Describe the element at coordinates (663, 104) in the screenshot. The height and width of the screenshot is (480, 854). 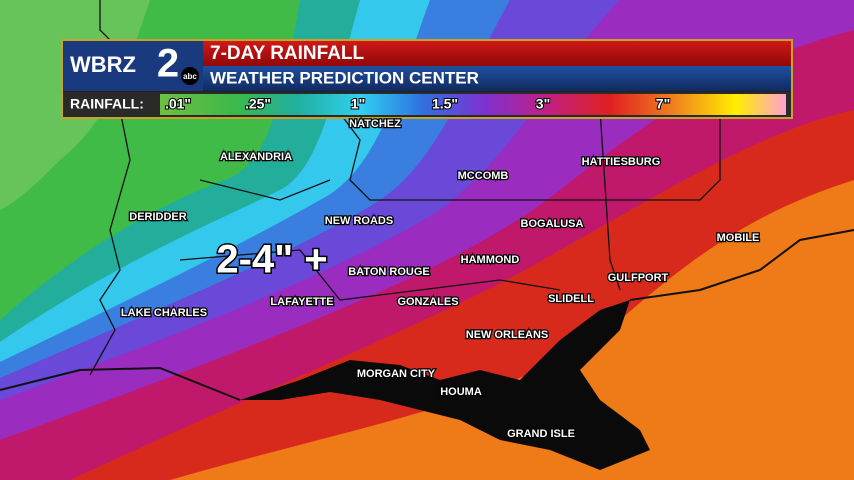
I see `legend-stop: 7"` at that location.